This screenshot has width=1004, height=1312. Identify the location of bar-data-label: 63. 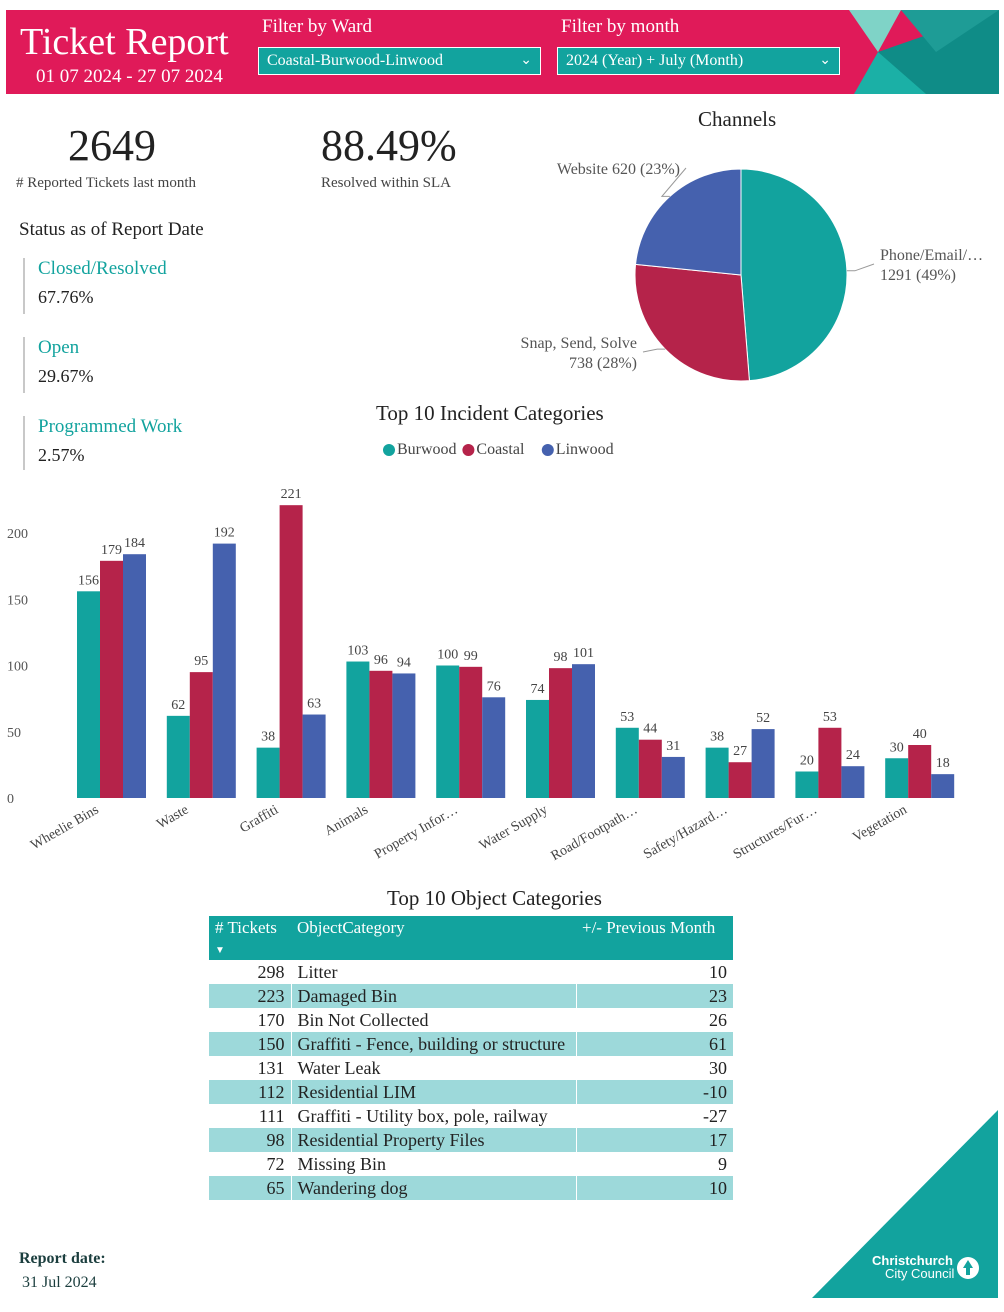
(314, 704).